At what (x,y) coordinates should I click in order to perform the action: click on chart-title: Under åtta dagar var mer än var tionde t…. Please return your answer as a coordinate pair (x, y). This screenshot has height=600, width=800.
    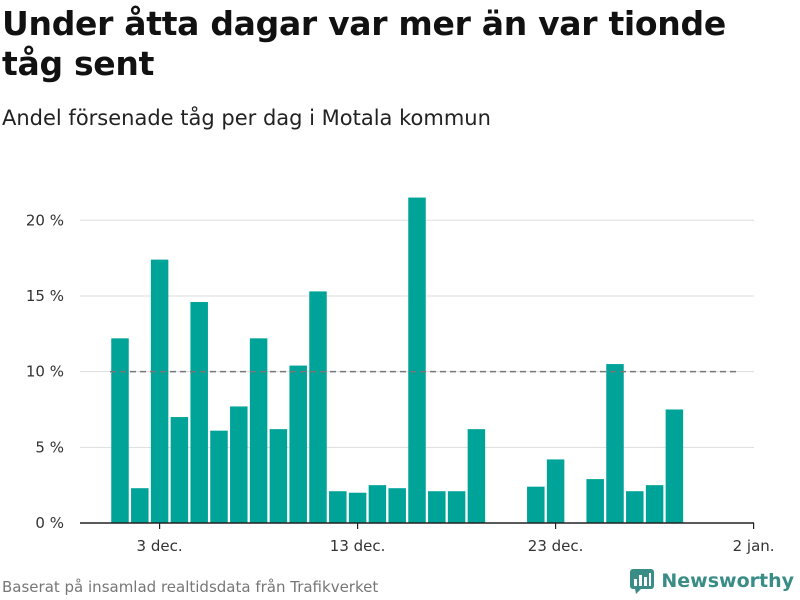
    Looking at the image, I should click on (364, 43).